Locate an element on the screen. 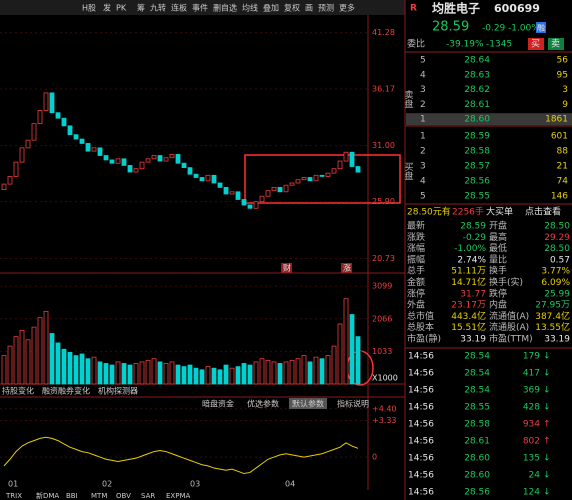 This screenshot has width=572, height=500. trade-volume: 24 is located at coordinates (535, 476).